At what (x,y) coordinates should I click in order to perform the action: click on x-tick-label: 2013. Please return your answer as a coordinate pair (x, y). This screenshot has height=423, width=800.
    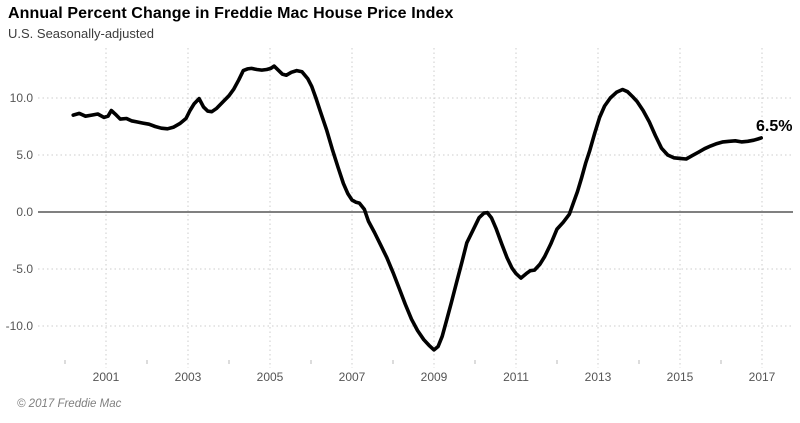
    Looking at the image, I should click on (598, 377).